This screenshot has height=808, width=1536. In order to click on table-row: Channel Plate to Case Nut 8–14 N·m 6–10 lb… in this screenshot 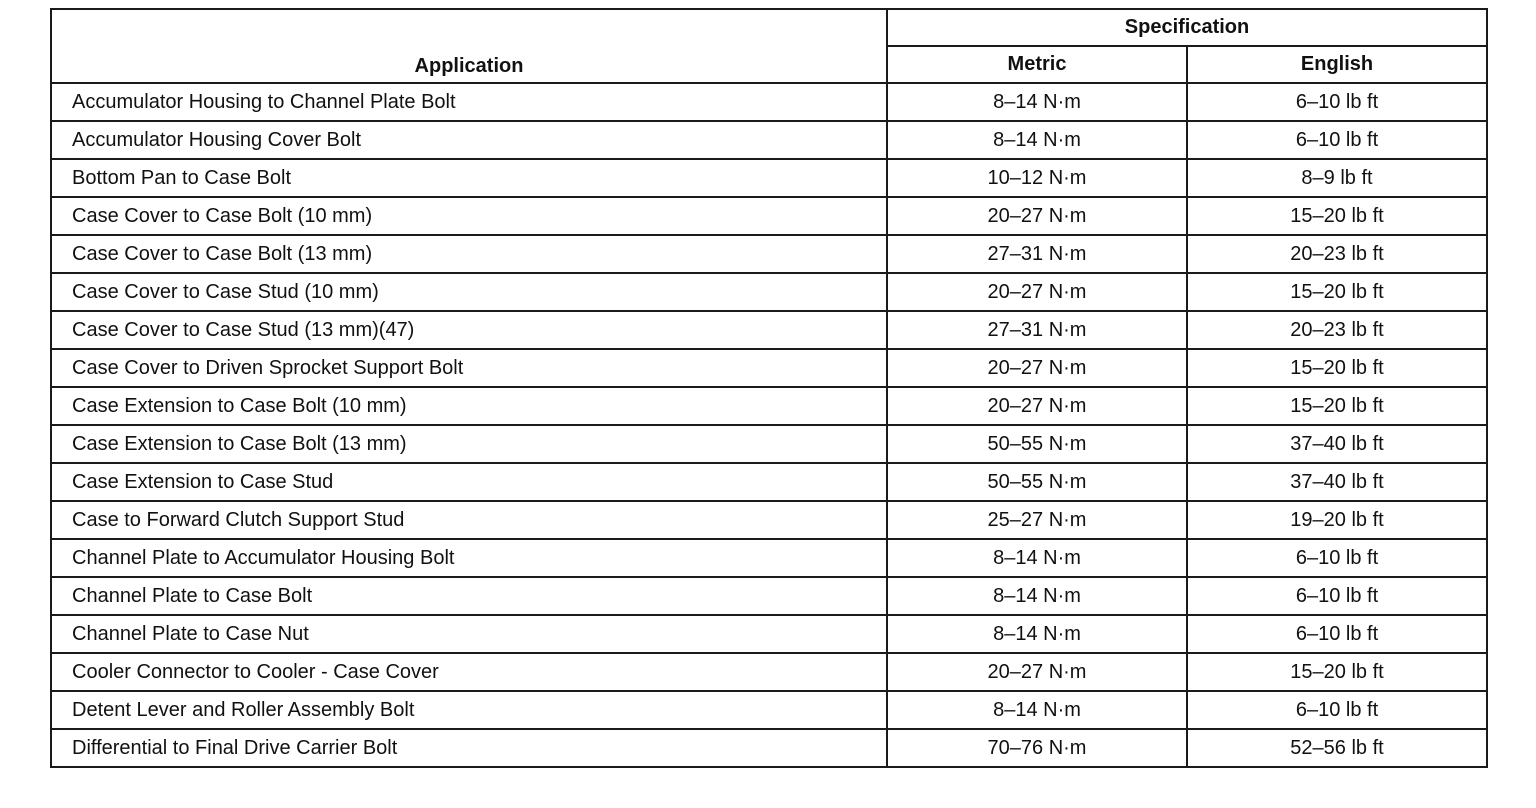, I will do `click(769, 634)`.